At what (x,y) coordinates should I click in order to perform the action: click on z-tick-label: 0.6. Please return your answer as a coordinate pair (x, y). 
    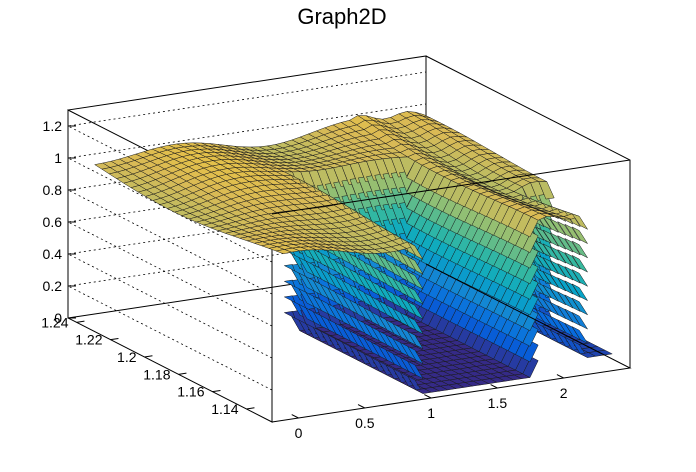
    Looking at the image, I should click on (53, 222).